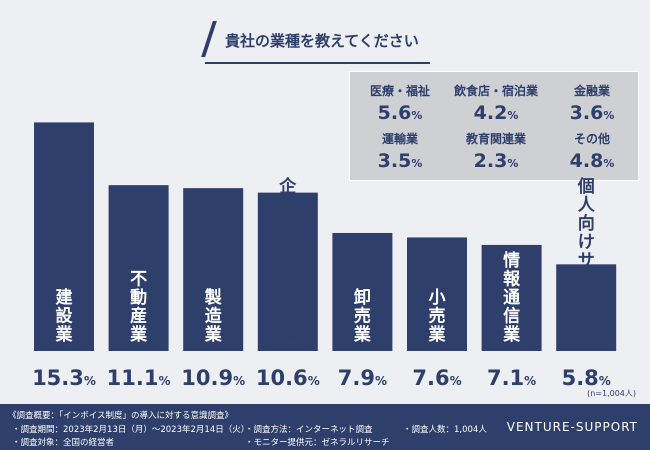  I want to click on footer-target: ・調査対象：全国の経営者, so click(63, 443).